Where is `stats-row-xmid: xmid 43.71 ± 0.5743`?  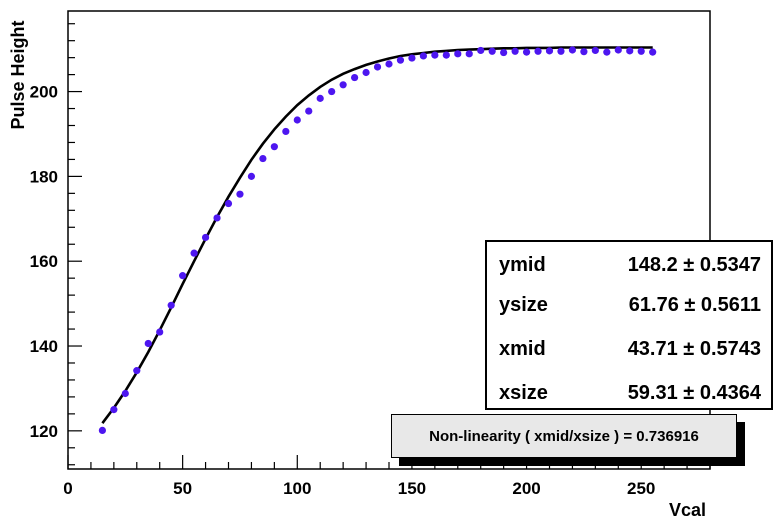
stats-row-xmid: xmid 43.71 ± 0.5743 is located at coordinates (629, 358).